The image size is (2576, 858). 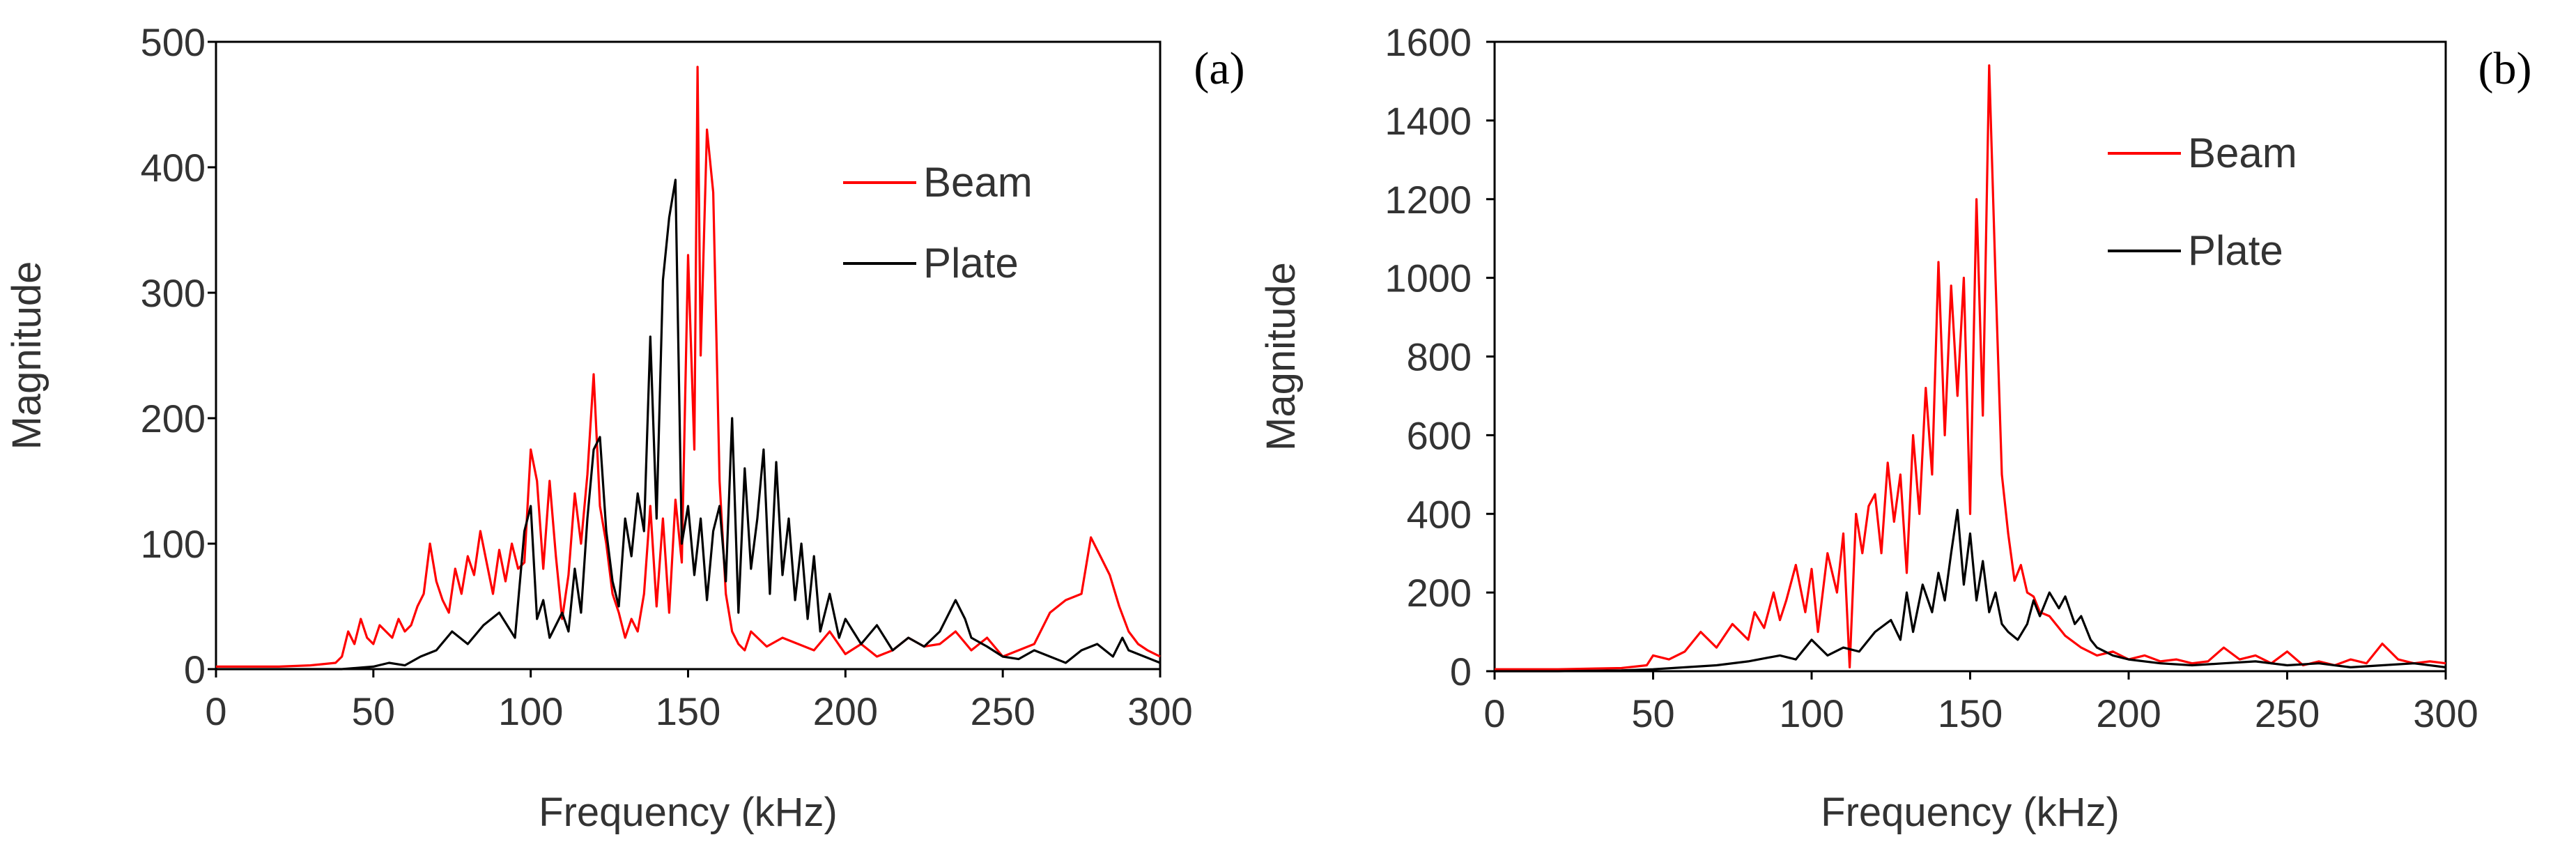 I want to click on y-tick-label: 800, so click(x=1439, y=357).